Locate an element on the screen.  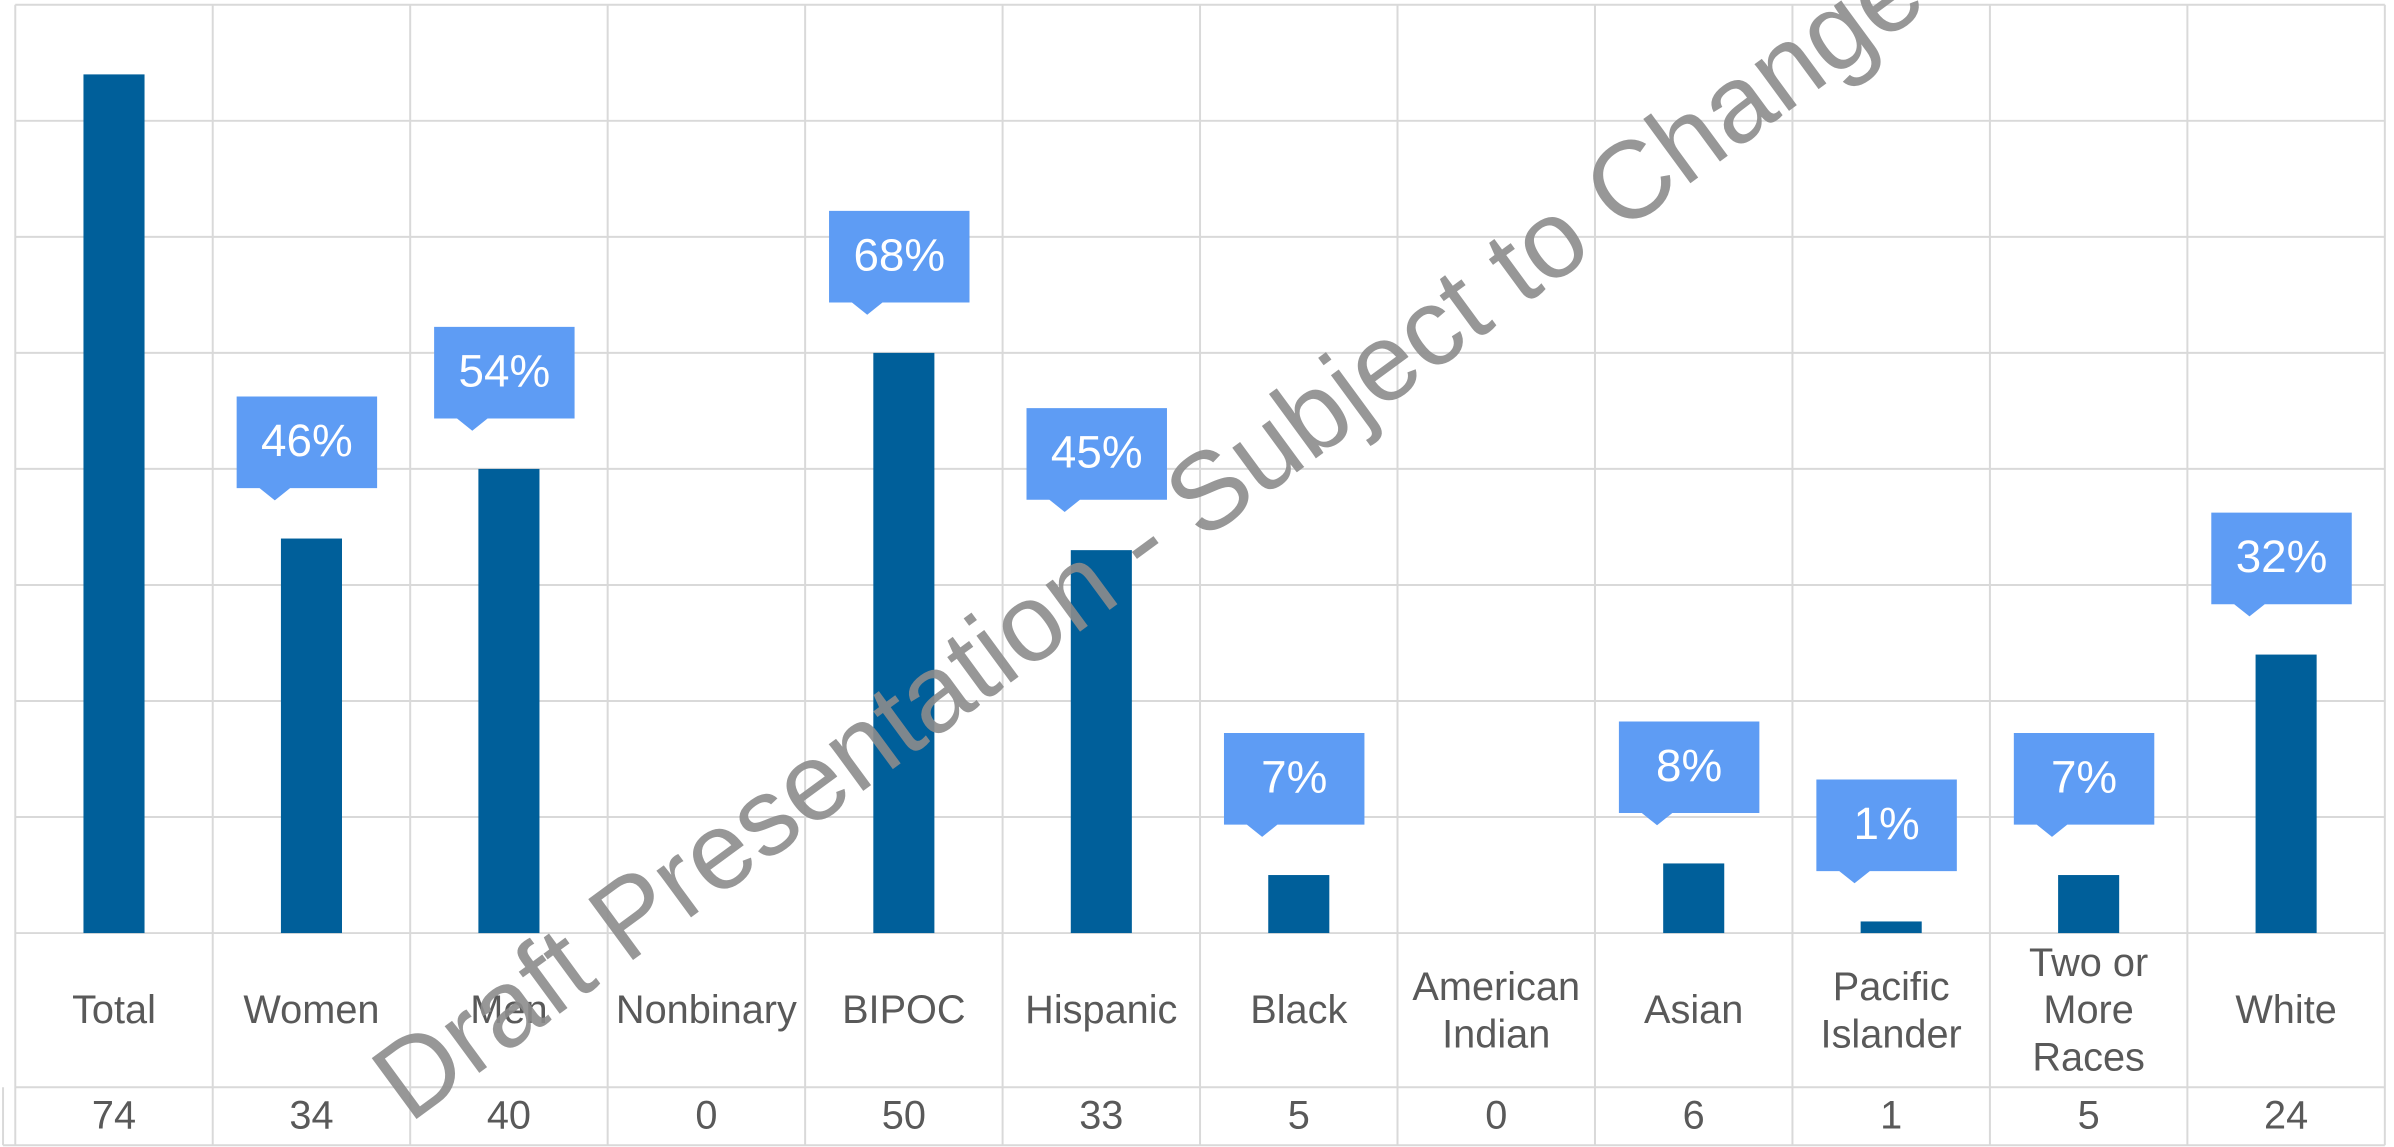
x-tick-label: Nonbinary is located at coordinates (706, 1009).